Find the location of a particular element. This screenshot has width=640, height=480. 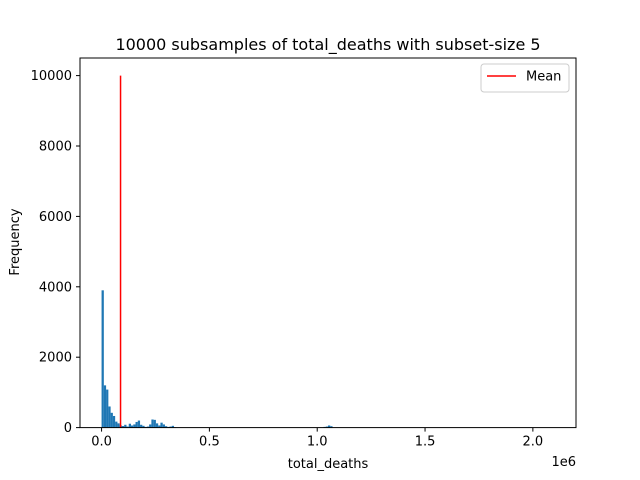

legend-mean-label: Mean is located at coordinates (543, 77).